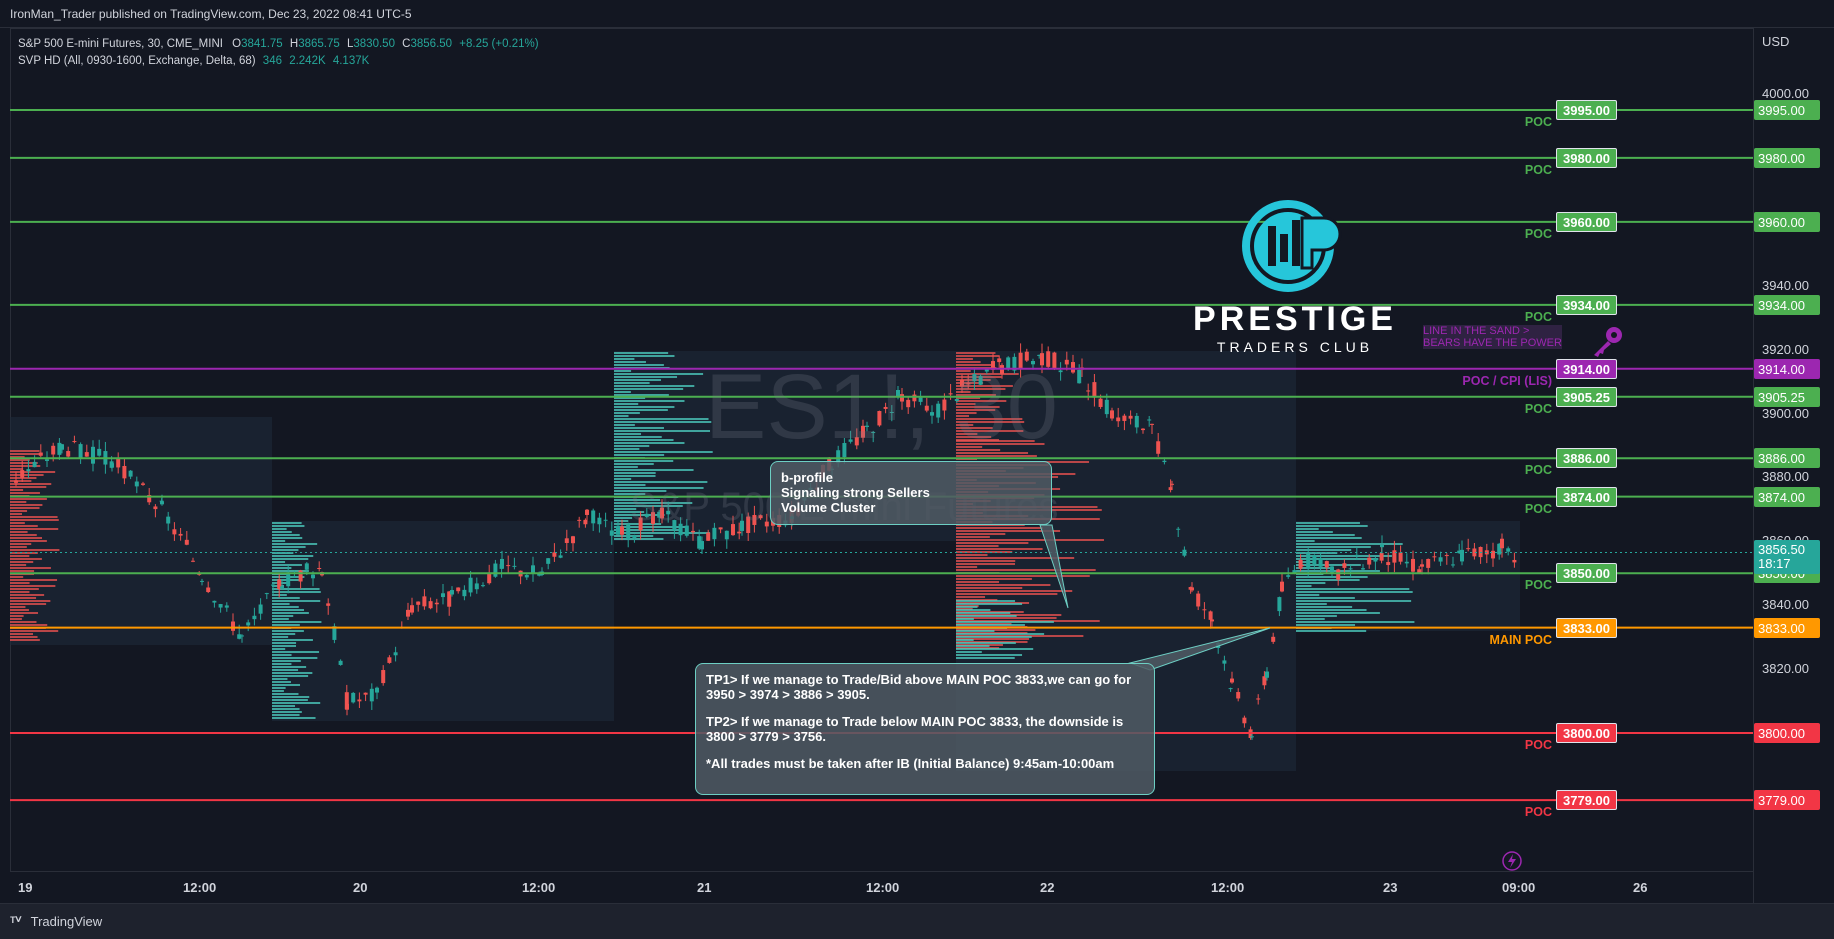 This screenshot has width=1834, height=939. What do you see at coordinates (1586, 573) in the screenshot?
I see `level-chip: 3850.00` at bounding box center [1586, 573].